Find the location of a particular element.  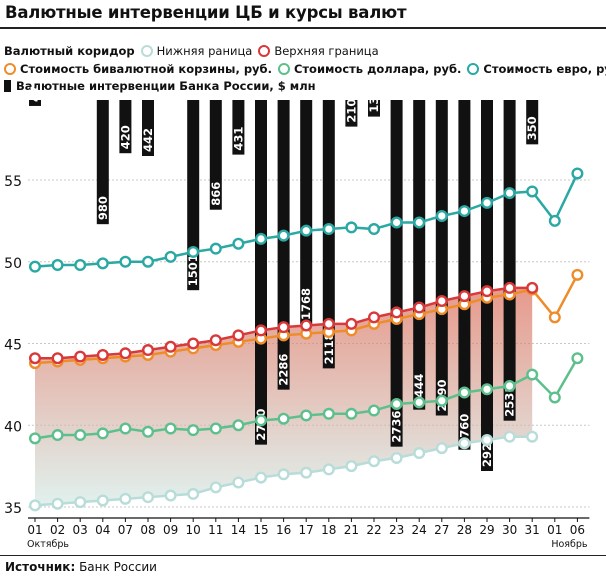

x-tick-label: 31 is located at coordinates (532, 530).